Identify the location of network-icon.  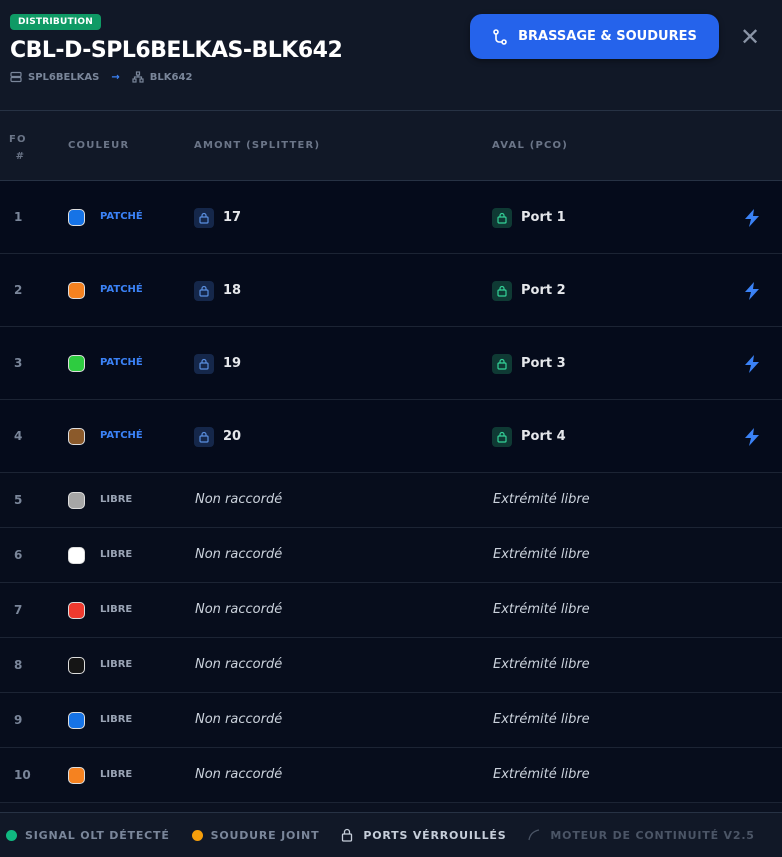
(138, 77).